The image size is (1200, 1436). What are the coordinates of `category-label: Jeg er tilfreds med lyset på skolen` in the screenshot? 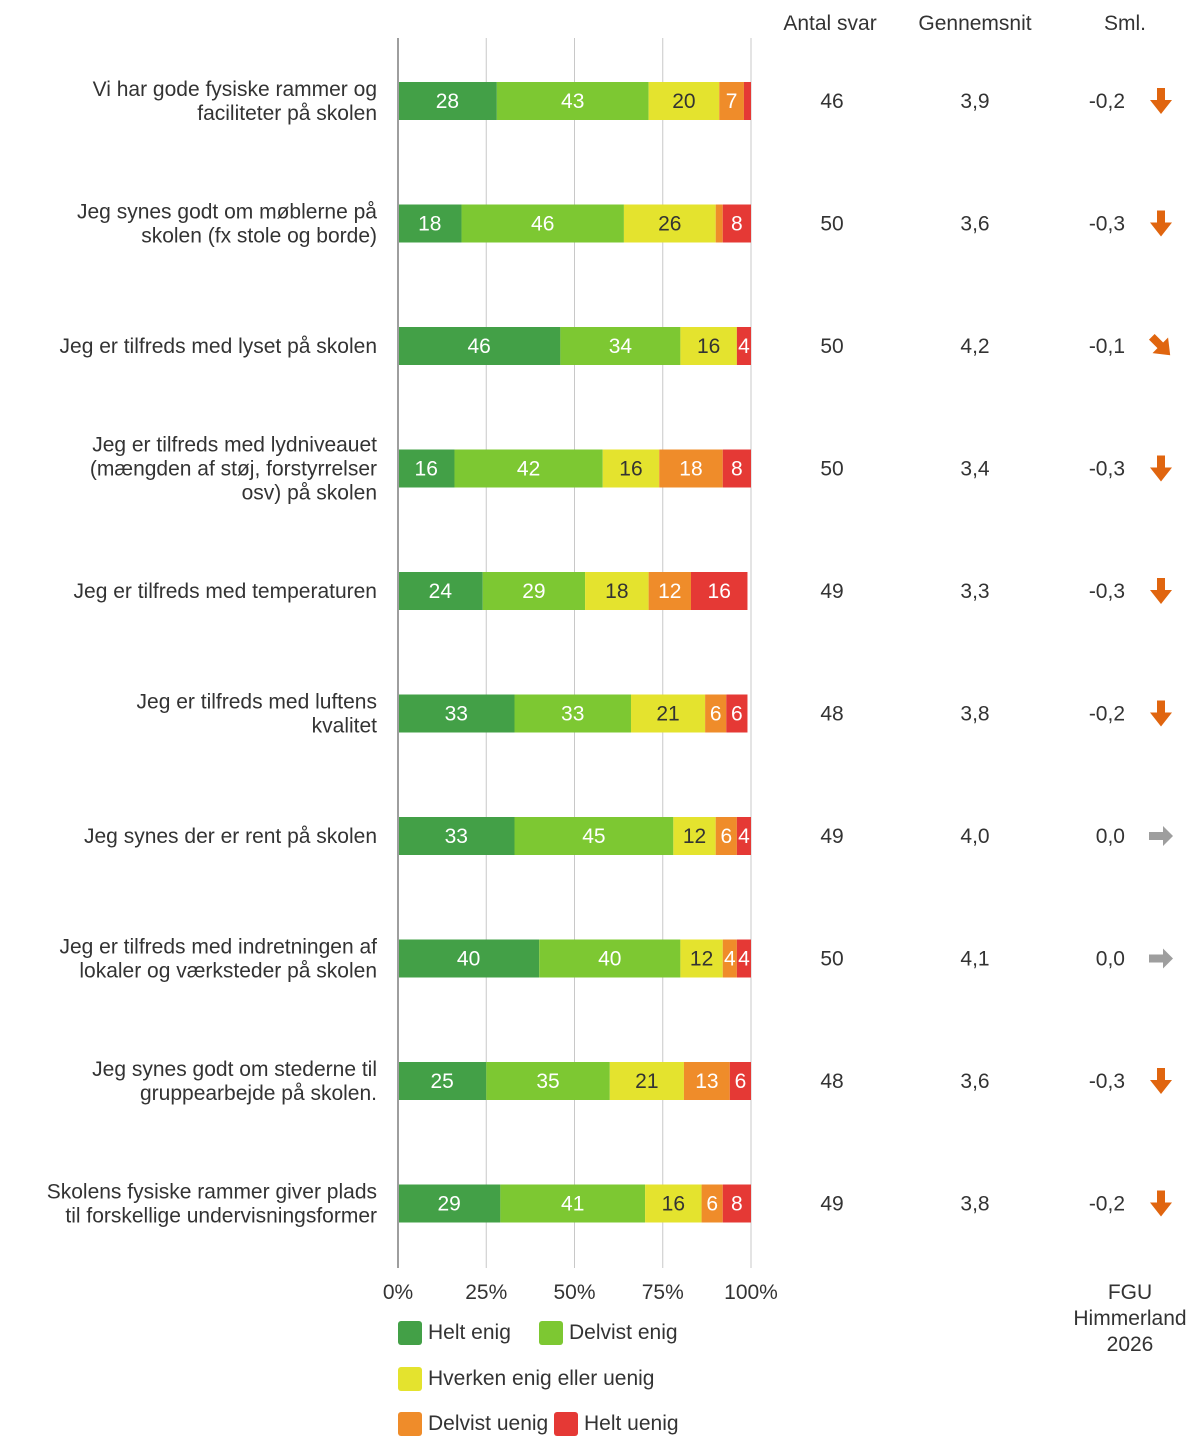 It's located at (218, 346).